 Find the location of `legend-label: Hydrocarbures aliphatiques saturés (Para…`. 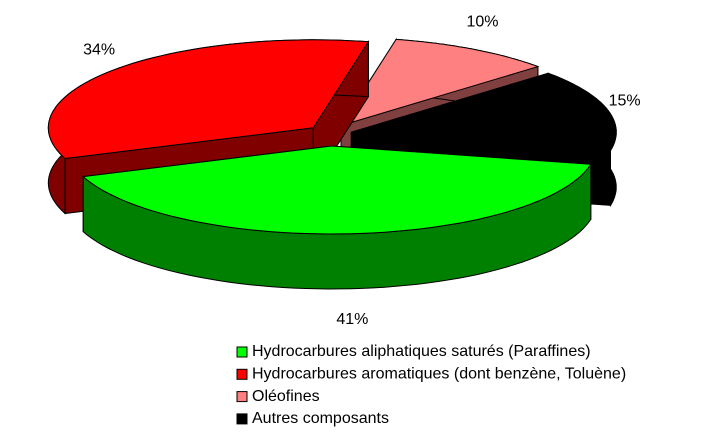

legend-label: Hydrocarbures aliphatiques saturés (Para… is located at coordinates (421, 351).